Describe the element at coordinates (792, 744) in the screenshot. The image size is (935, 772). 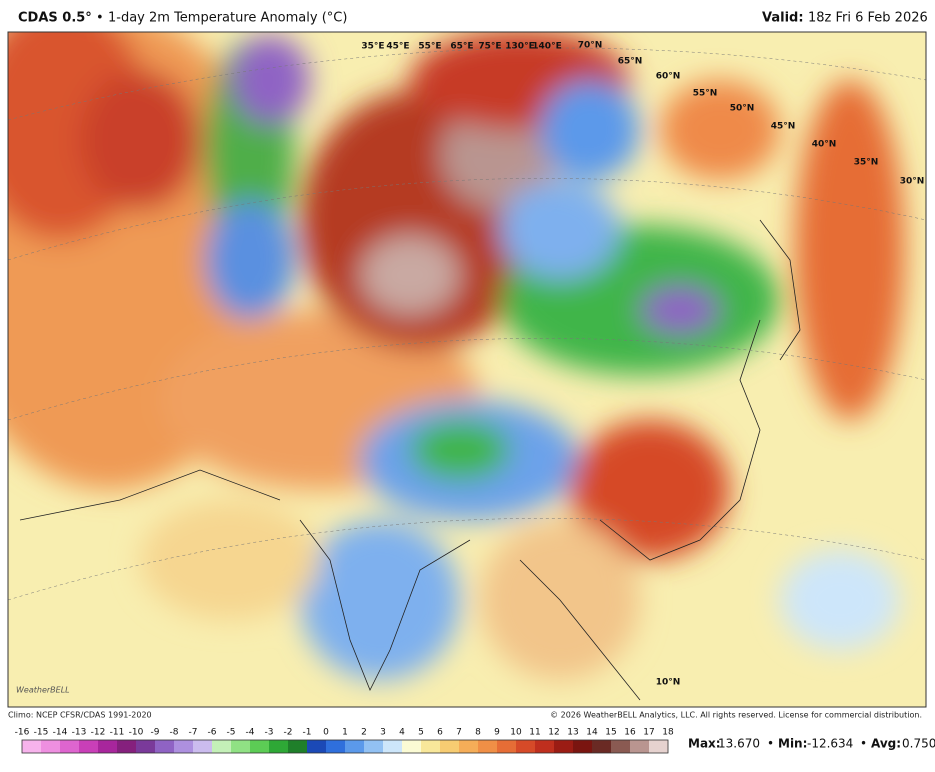
I see `min-label: Min:` at that location.